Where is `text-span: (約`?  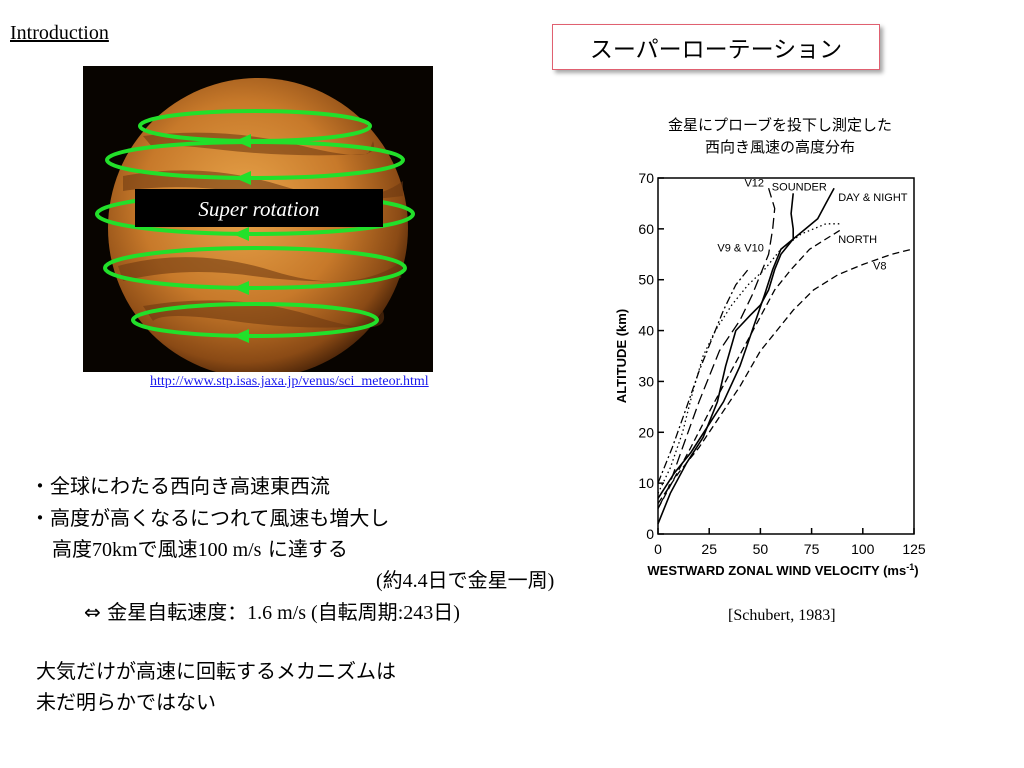
text-span: (約 is located at coordinates (389, 581).